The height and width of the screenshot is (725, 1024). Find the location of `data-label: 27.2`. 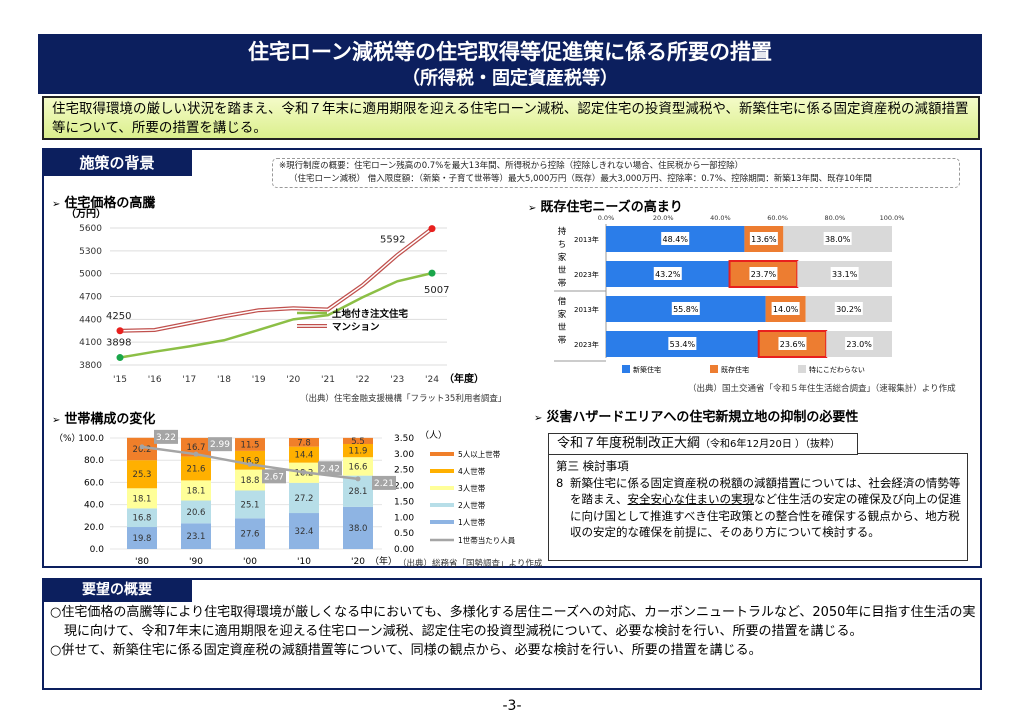

data-label: 27.2 is located at coordinates (304, 499).